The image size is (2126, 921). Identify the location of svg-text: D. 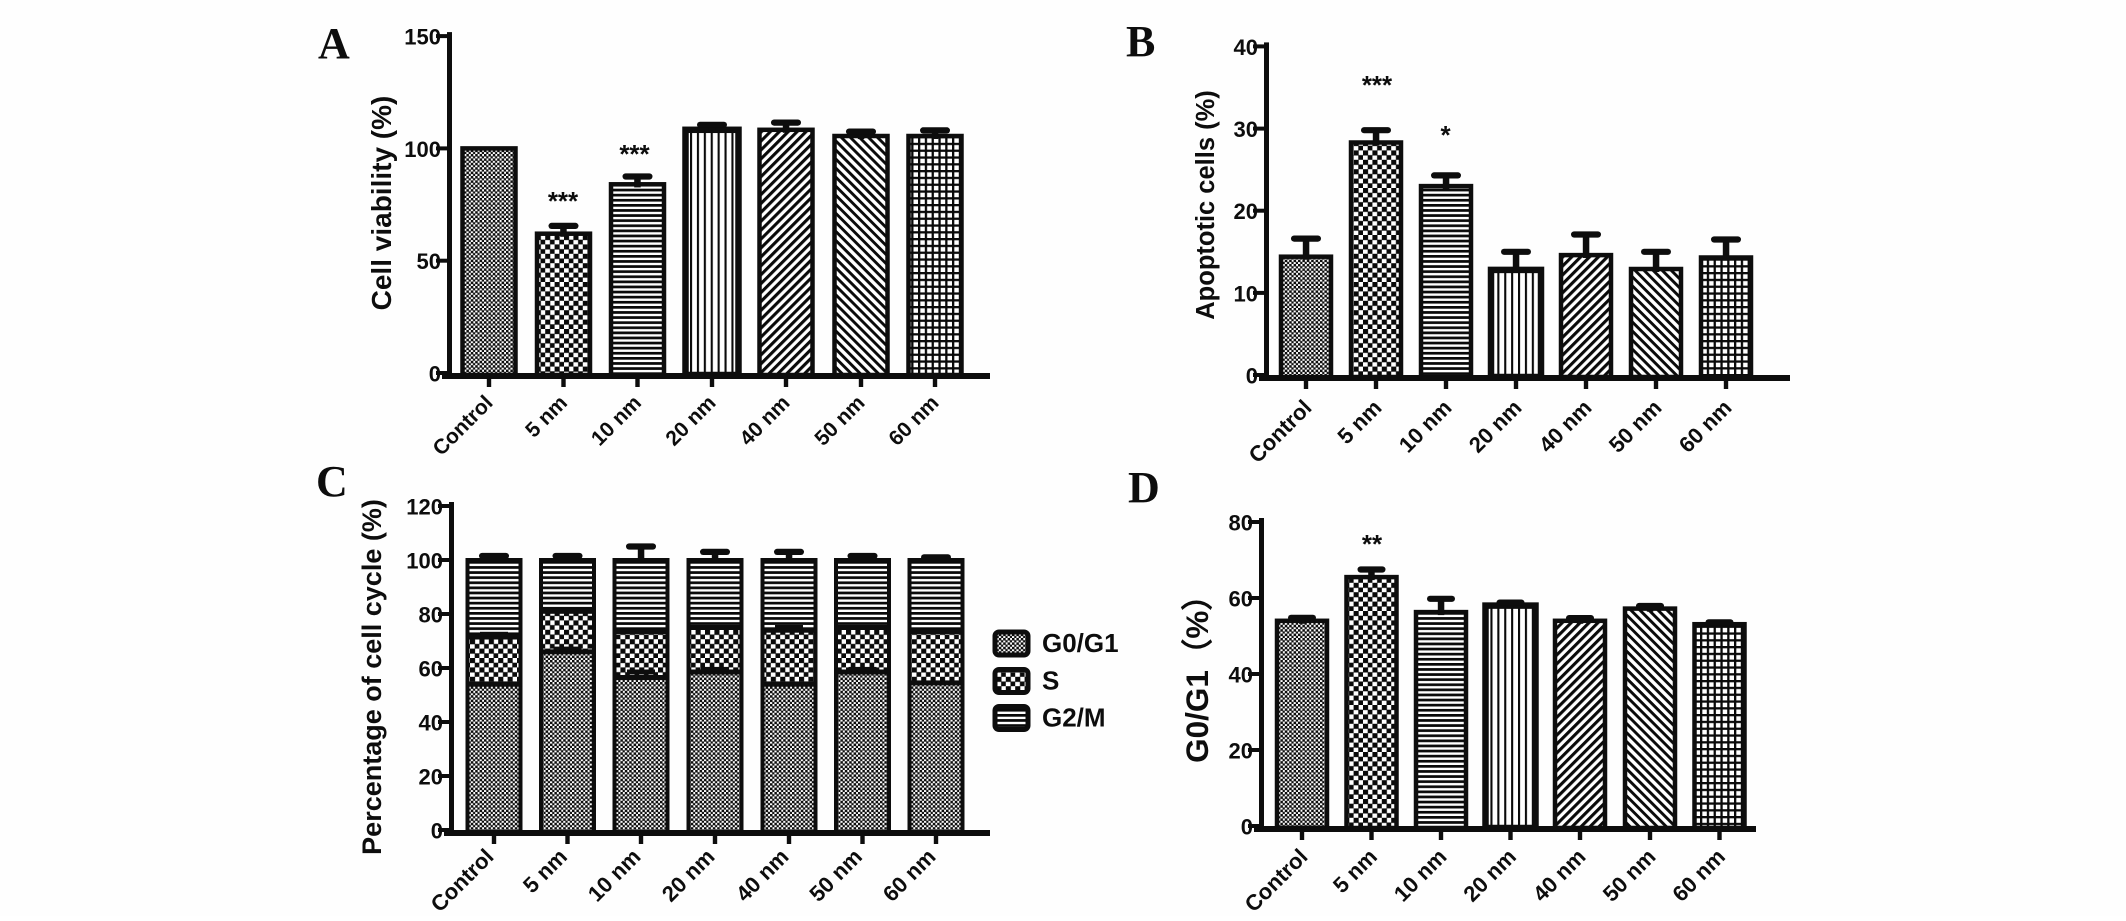
(1144, 487).